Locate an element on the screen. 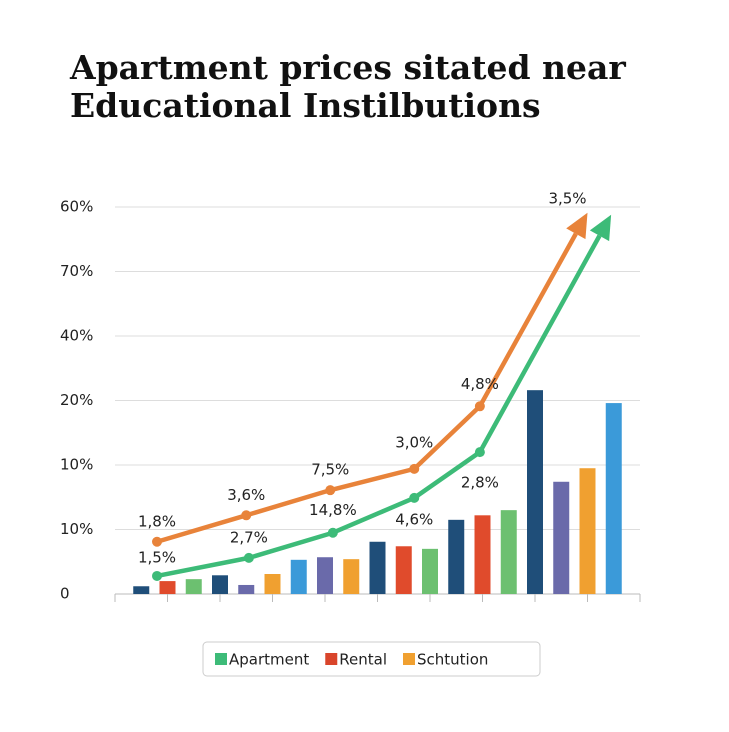 The width and height of the screenshot is (729, 732). y-tick-label: 40% is located at coordinates (76, 336).